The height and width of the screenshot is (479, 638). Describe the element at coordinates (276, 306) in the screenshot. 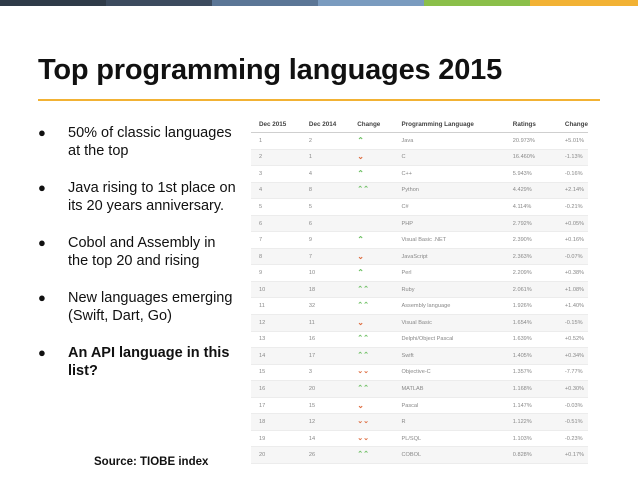

I see `rank-2015-cell: 11` at that location.